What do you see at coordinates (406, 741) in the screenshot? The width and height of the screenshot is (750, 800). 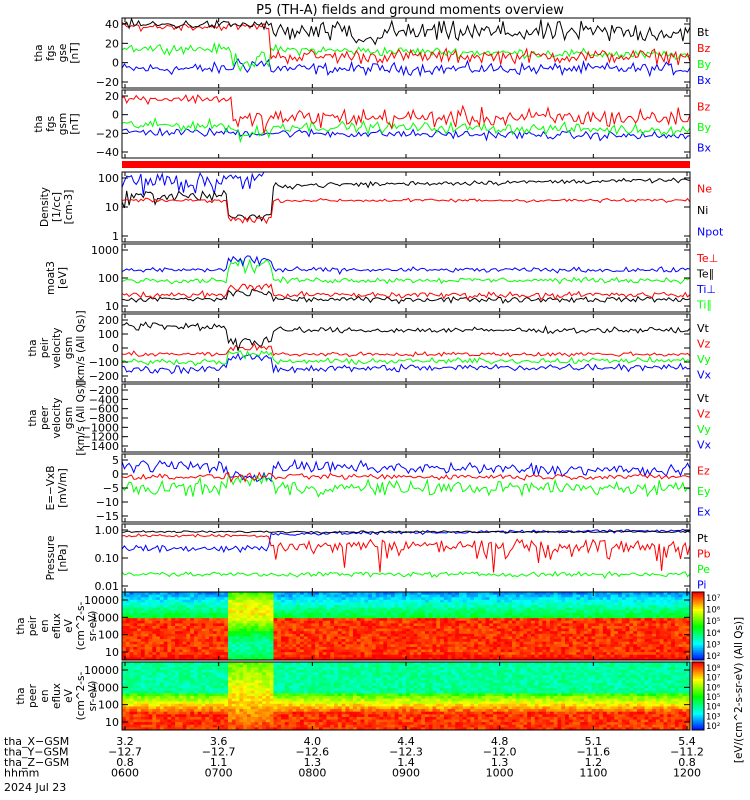 I see `x-row-value: 4.4` at bounding box center [406, 741].